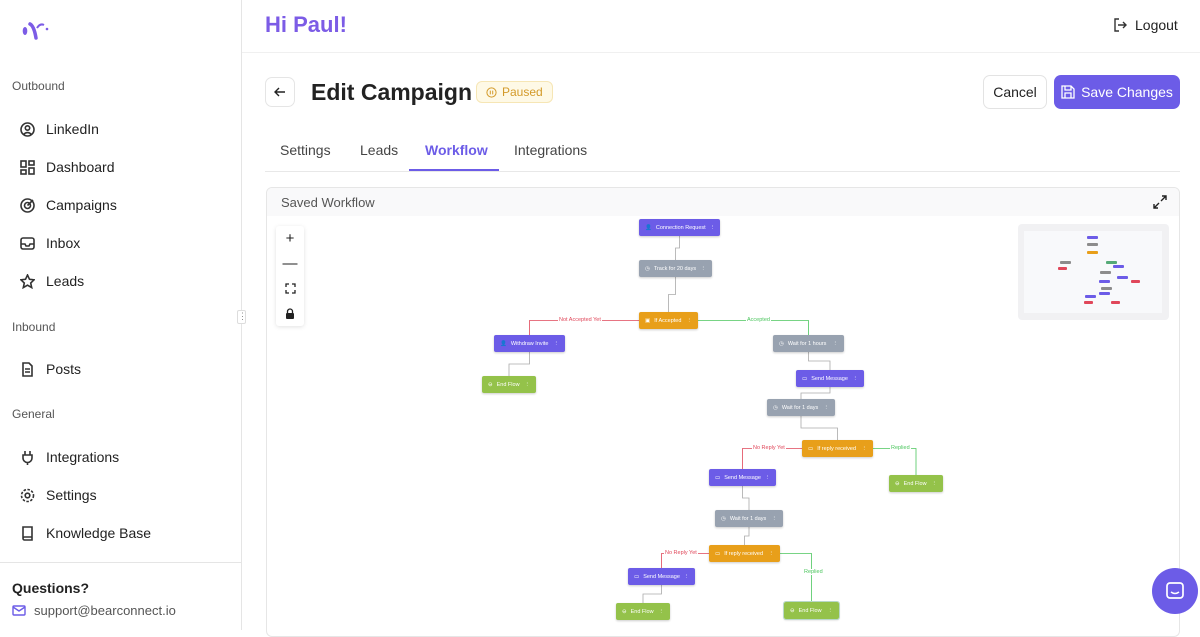 Image resolution: width=1200 pixels, height=637 pixels. I want to click on workflow-node-action: 👤 Connection Request ⋮, so click(679, 227).